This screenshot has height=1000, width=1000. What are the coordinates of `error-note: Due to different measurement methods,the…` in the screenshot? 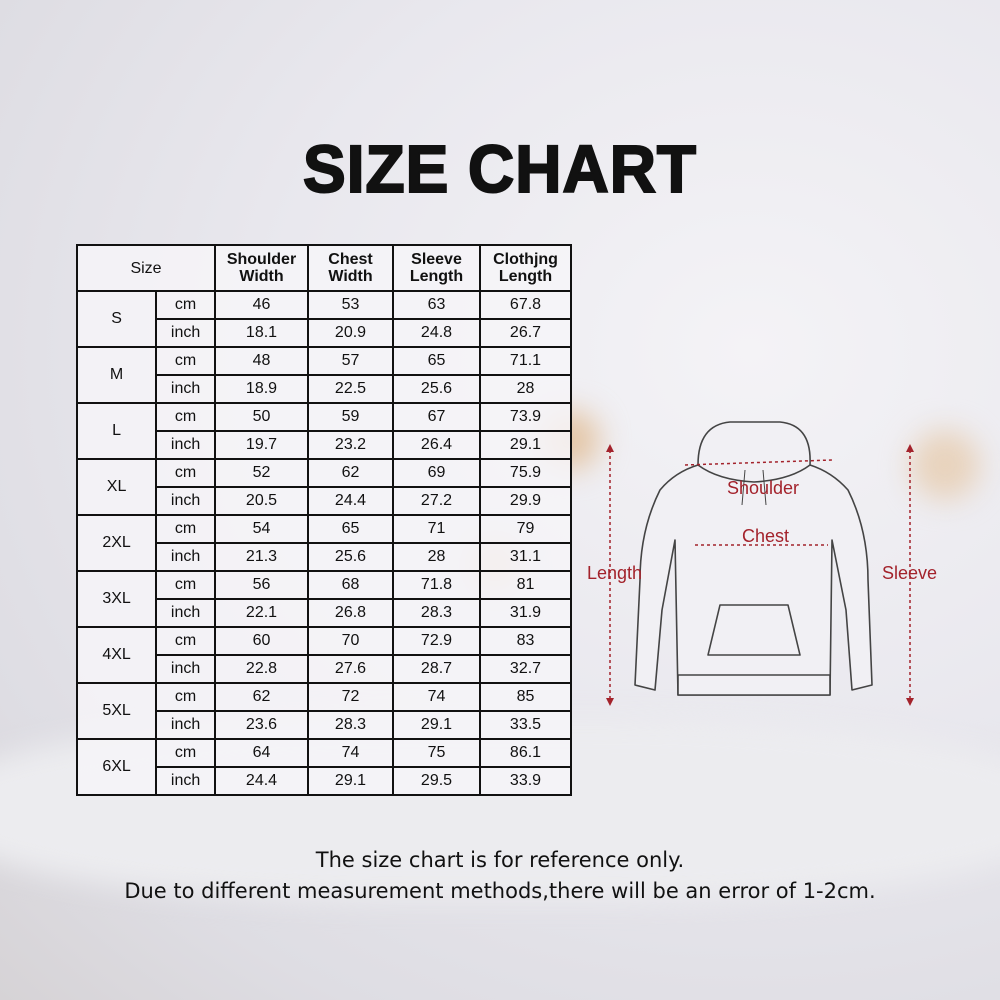 It's located at (500, 891).